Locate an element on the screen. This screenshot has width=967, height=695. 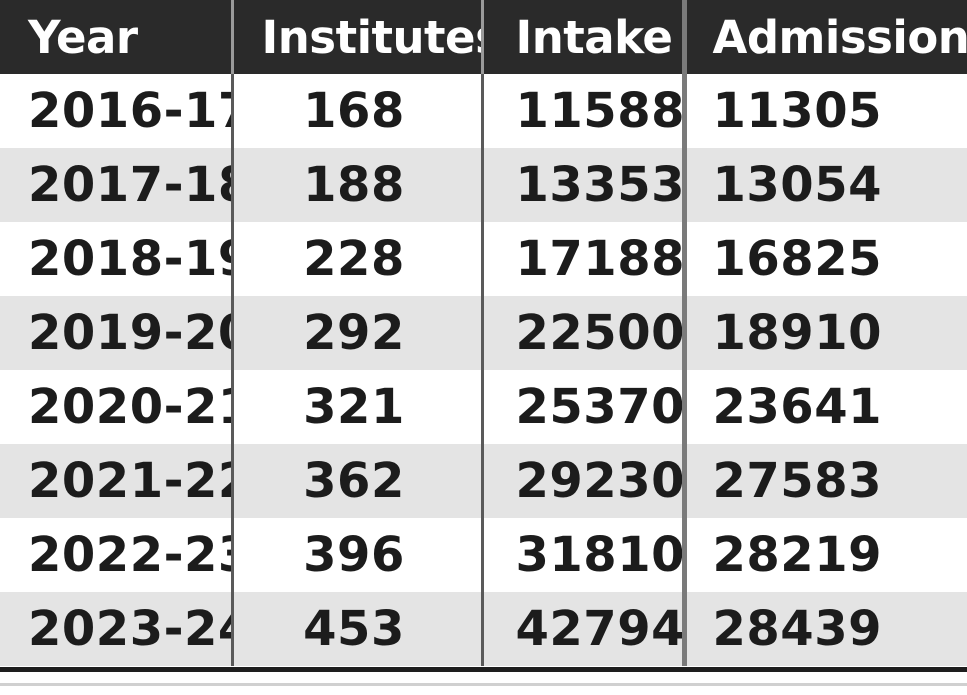
cell-admissions: 27583 is located at coordinates (797, 481).